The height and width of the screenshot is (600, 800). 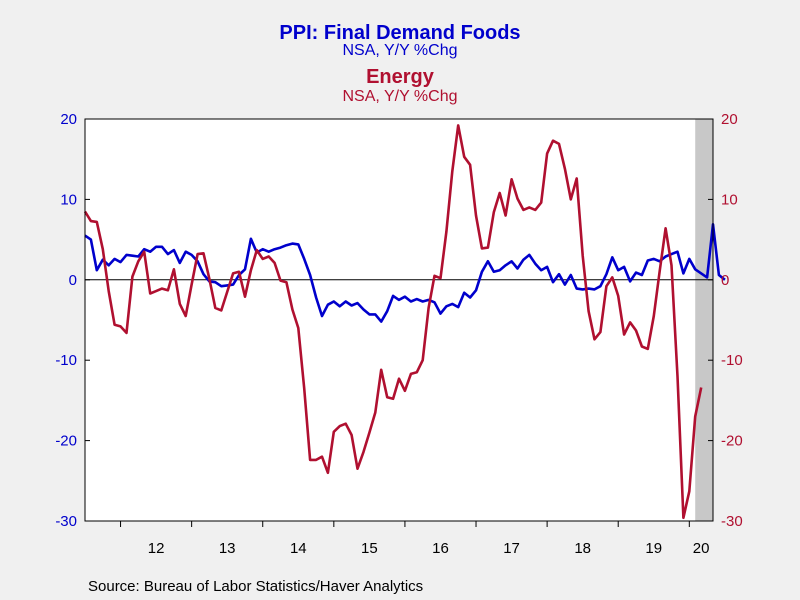 I want to click on y-tick-label-left: 20, so click(x=68, y=119).